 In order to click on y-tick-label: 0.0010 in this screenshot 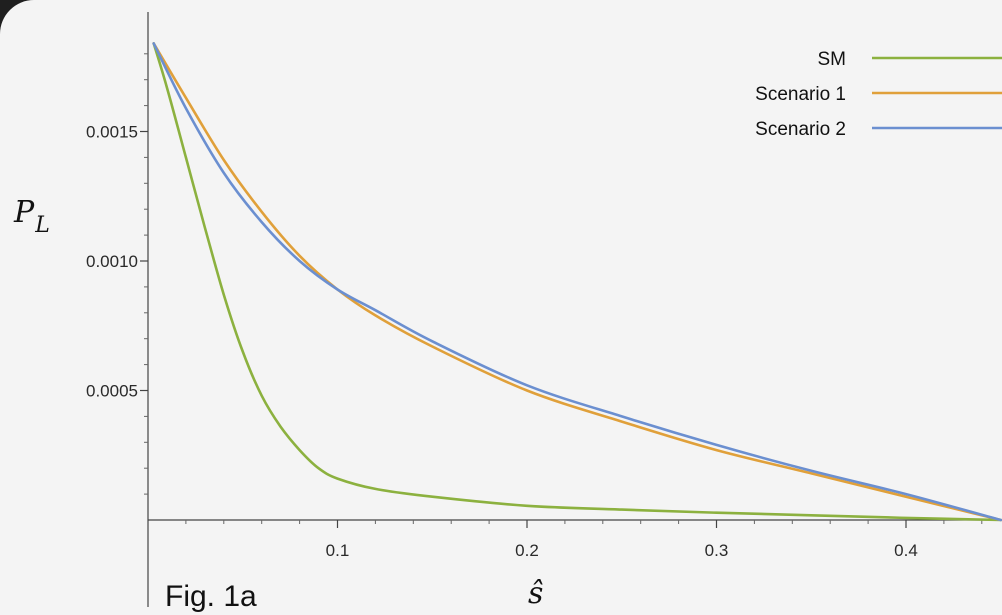, I will do `click(112, 261)`.